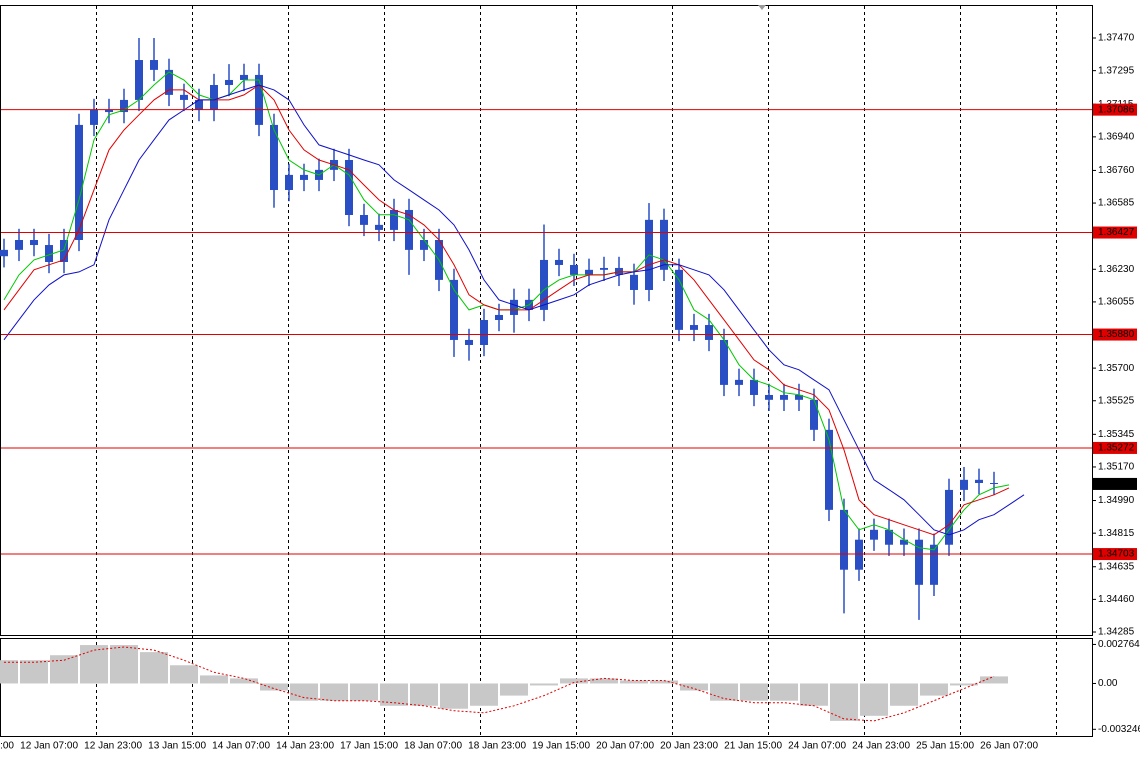 Image resolution: width=1140 pixels, height=757 pixels. I want to click on current-price-label: 1.35079, so click(1116, 484).